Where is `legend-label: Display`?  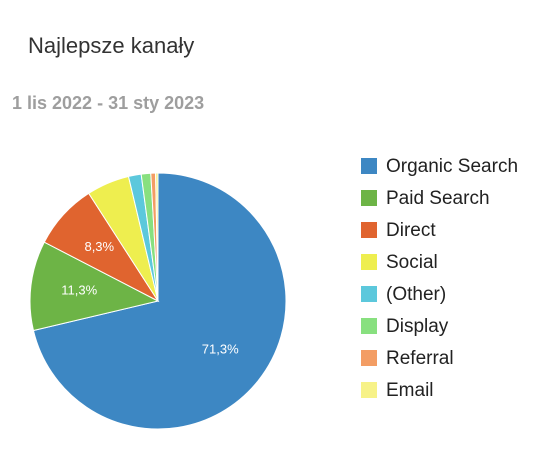
legend-label: Display is located at coordinates (417, 326).